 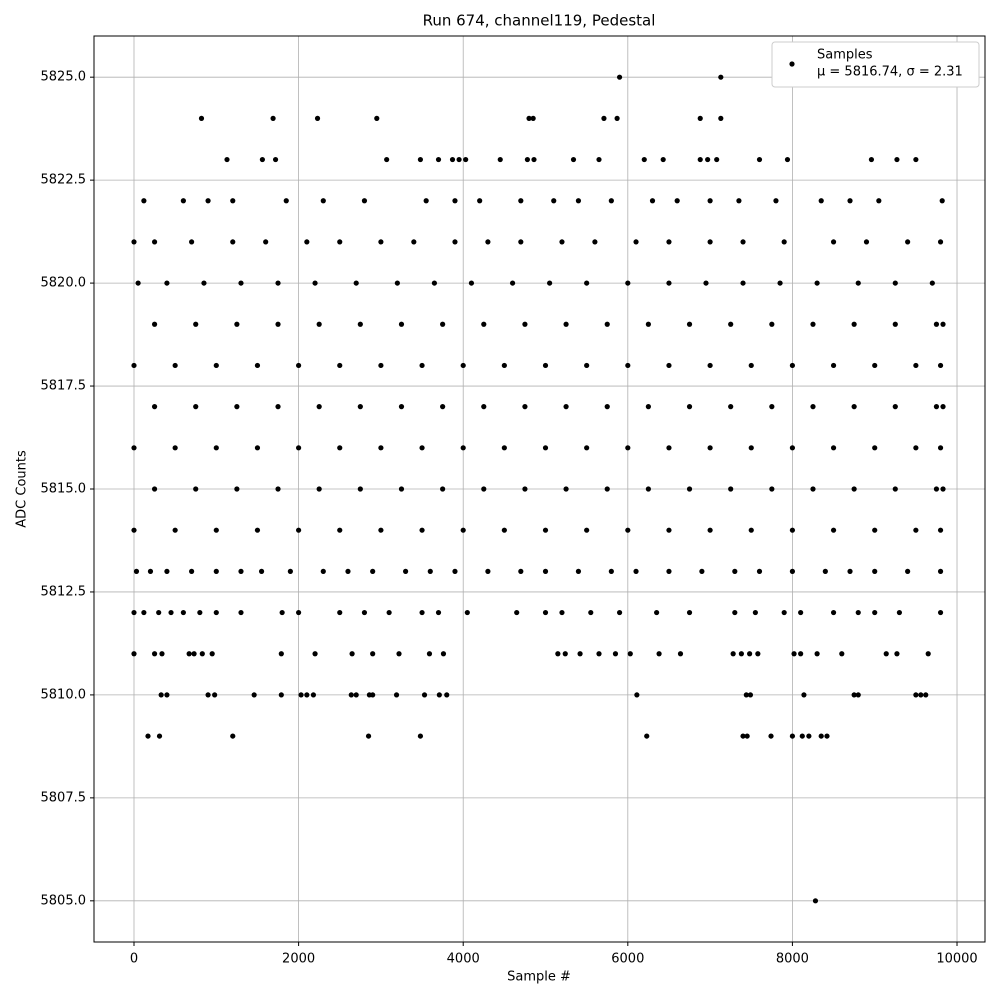 What do you see at coordinates (845, 55) in the screenshot?
I see `legend-label: Samples` at bounding box center [845, 55].